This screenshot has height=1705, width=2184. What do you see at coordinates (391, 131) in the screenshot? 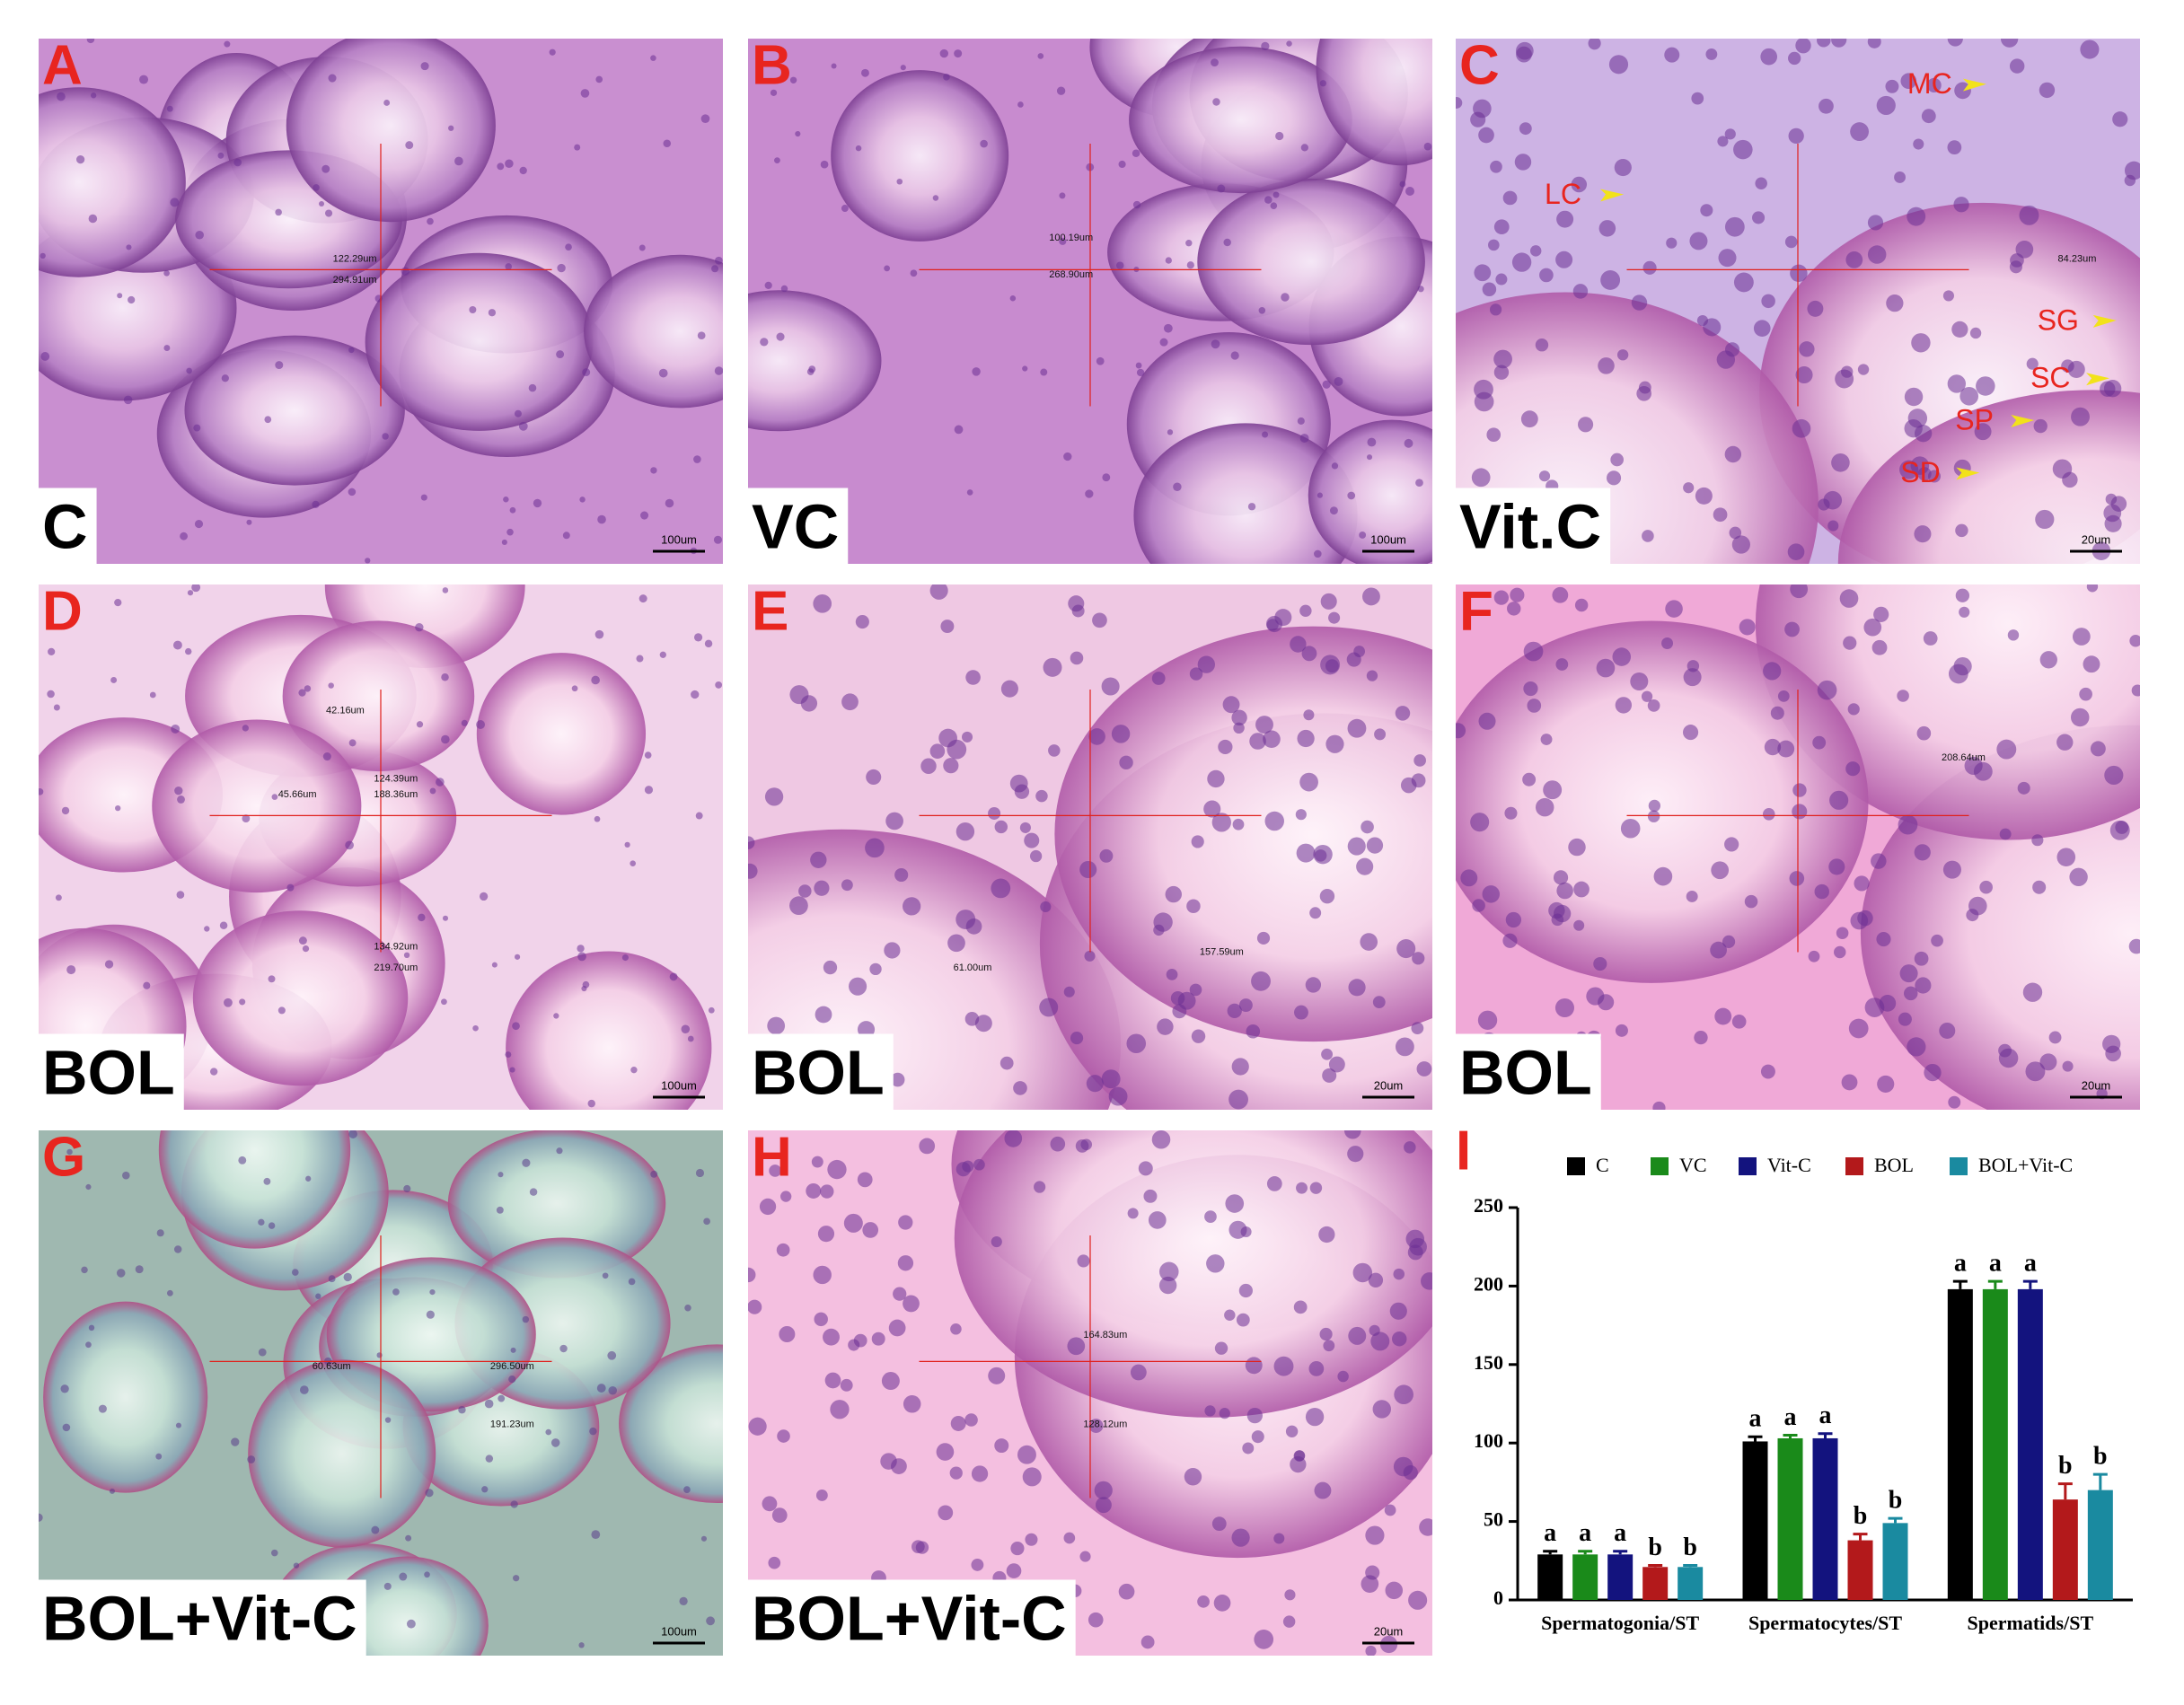
I see `tubule` at bounding box center [391, 131].